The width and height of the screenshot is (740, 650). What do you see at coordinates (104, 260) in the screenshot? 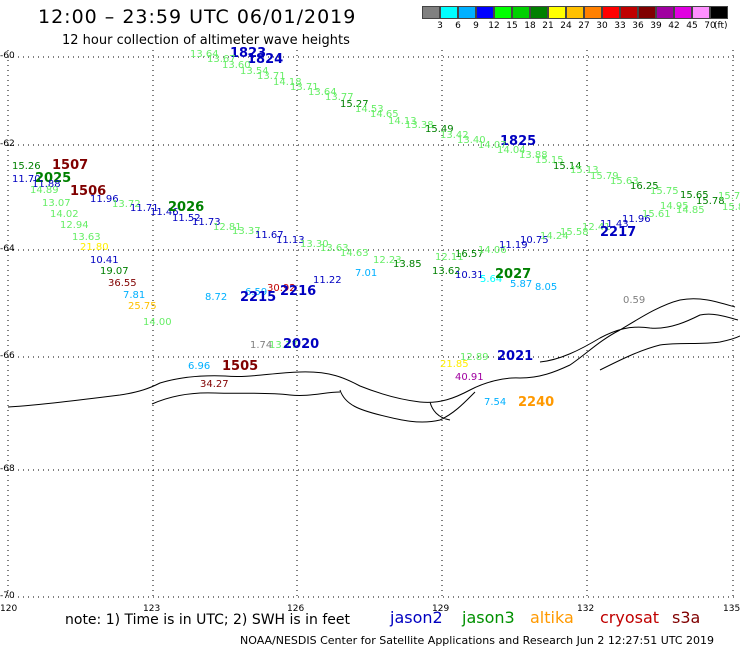
I see `wave-height-value: 10.41` at bounding box center [104, 260].